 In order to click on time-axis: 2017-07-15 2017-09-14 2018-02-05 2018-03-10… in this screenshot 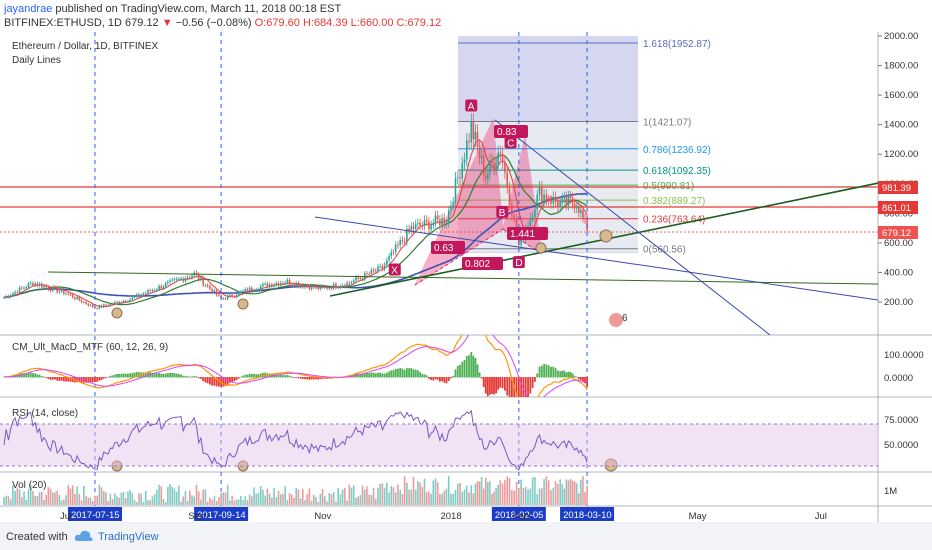, I will do `click(443, 514)`.